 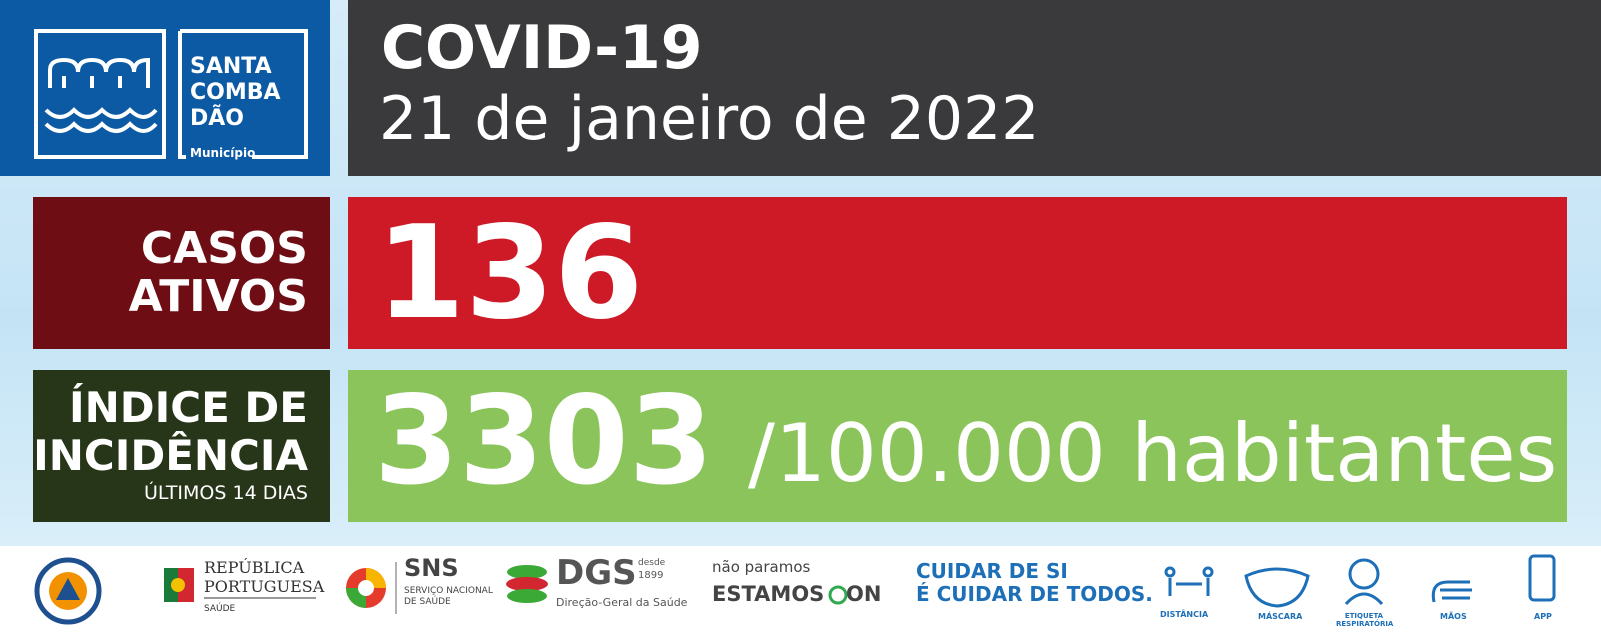 I want to click on active-cases-value: 136, so click(x=510, y=273).